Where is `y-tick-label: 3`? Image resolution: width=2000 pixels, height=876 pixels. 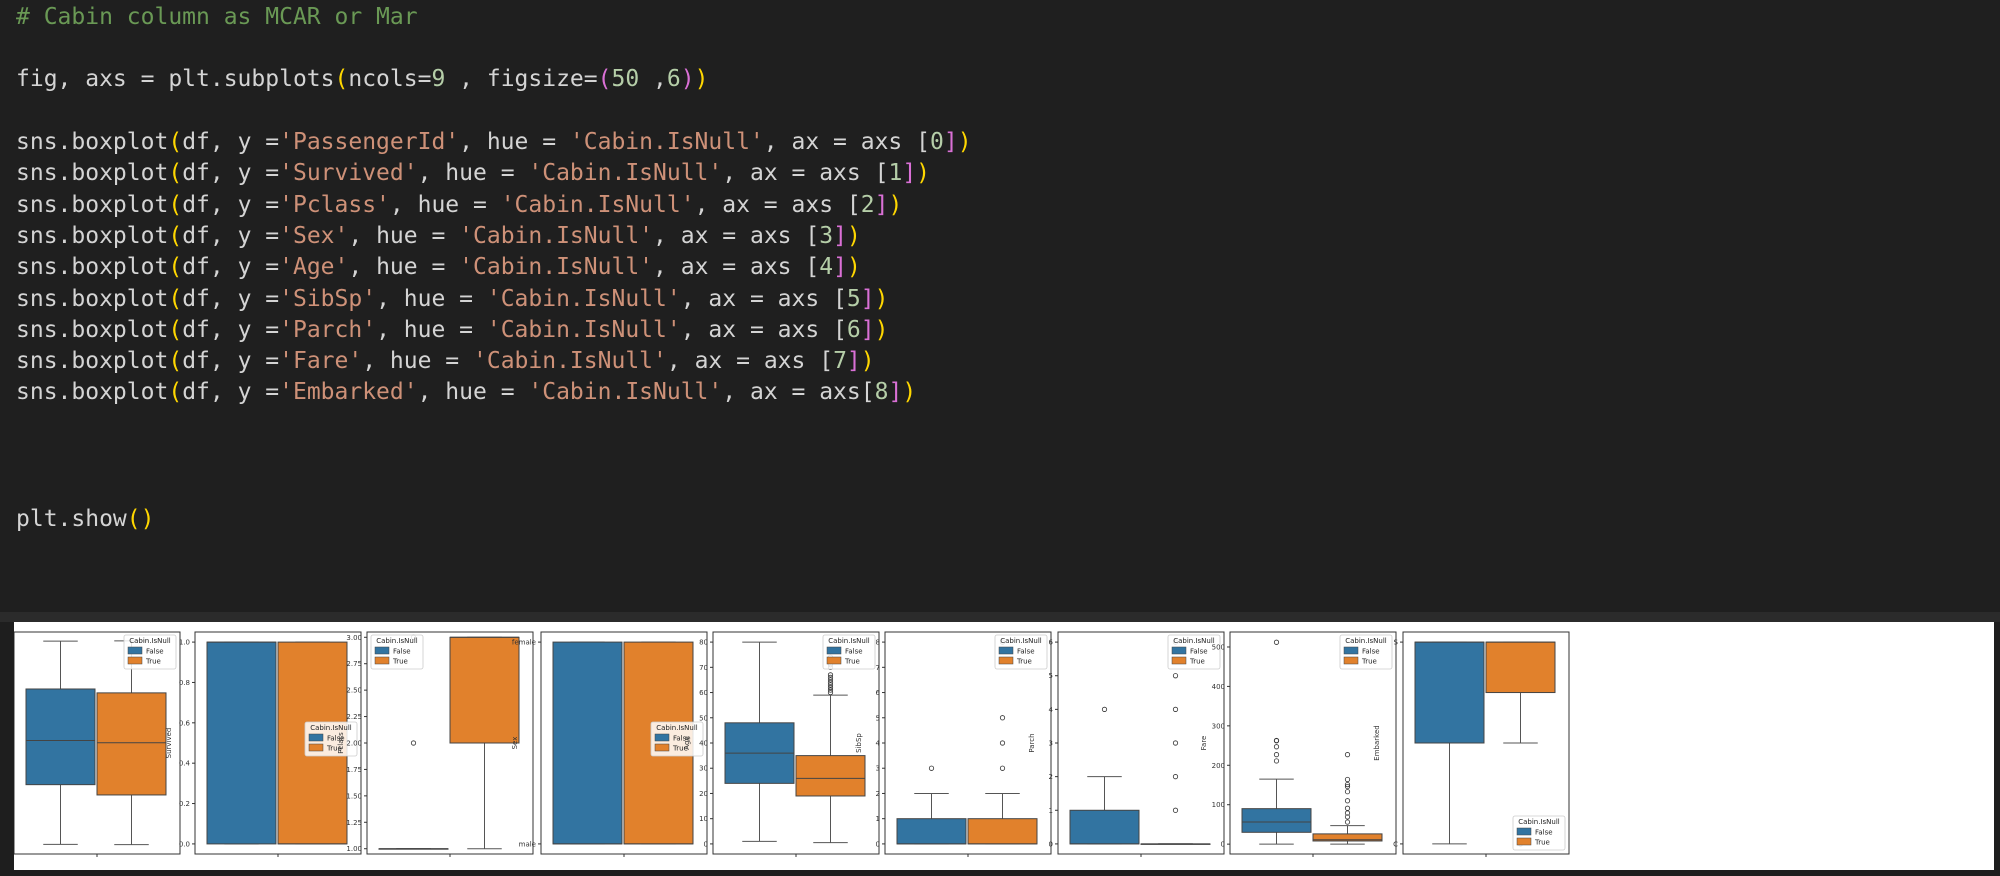
y-tick-label: 3 is located at coordinates (878, 769).